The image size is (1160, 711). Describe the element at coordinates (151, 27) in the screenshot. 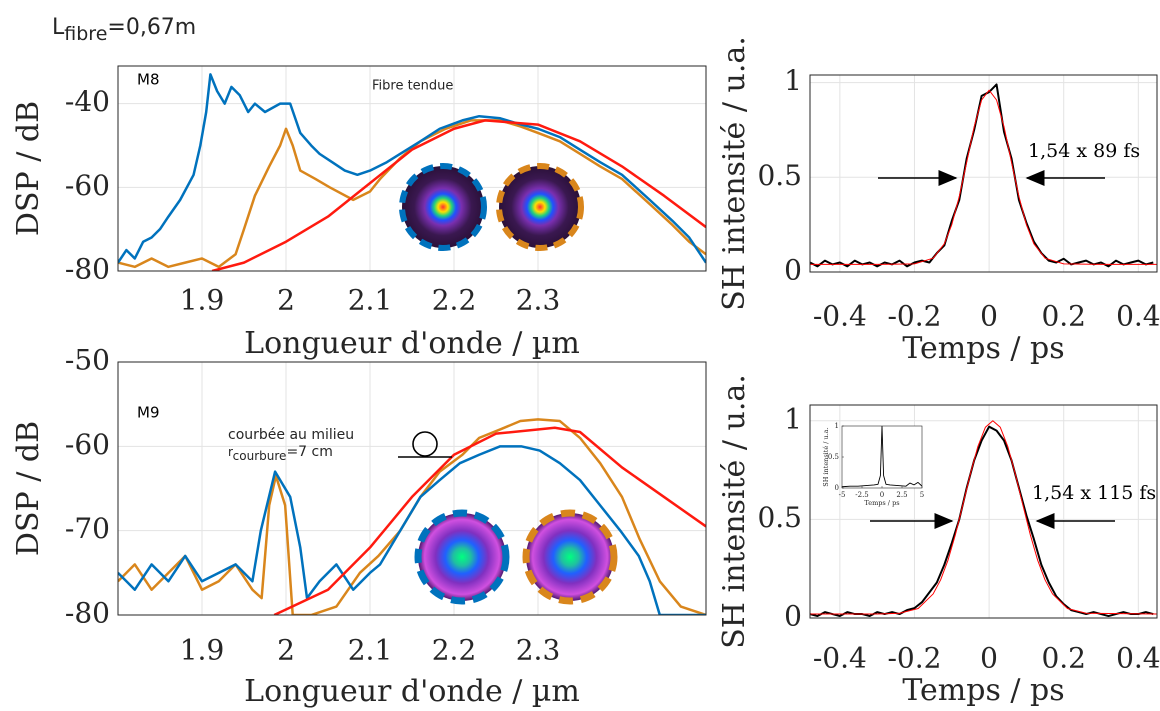

I see `label-rest: =0,67m` at that location.